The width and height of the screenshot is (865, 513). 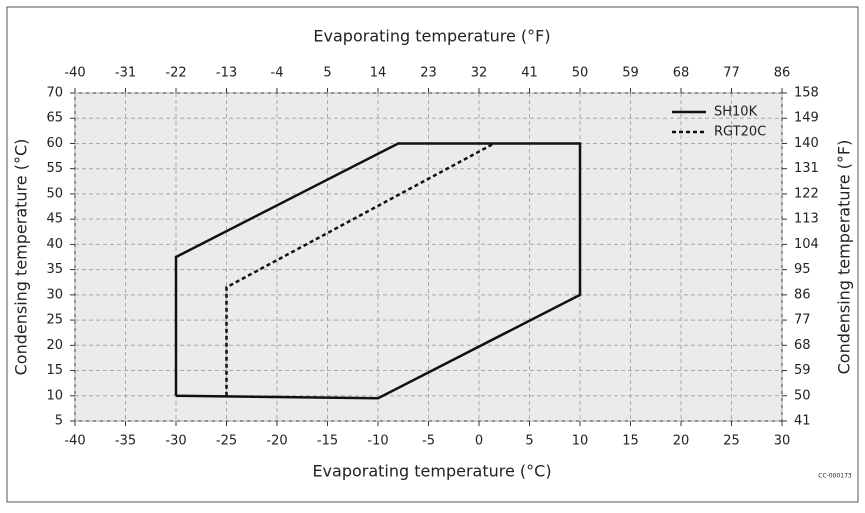 I want to click on y-axis-label: Condensing temperature (°C), so click(x=21, y=257).